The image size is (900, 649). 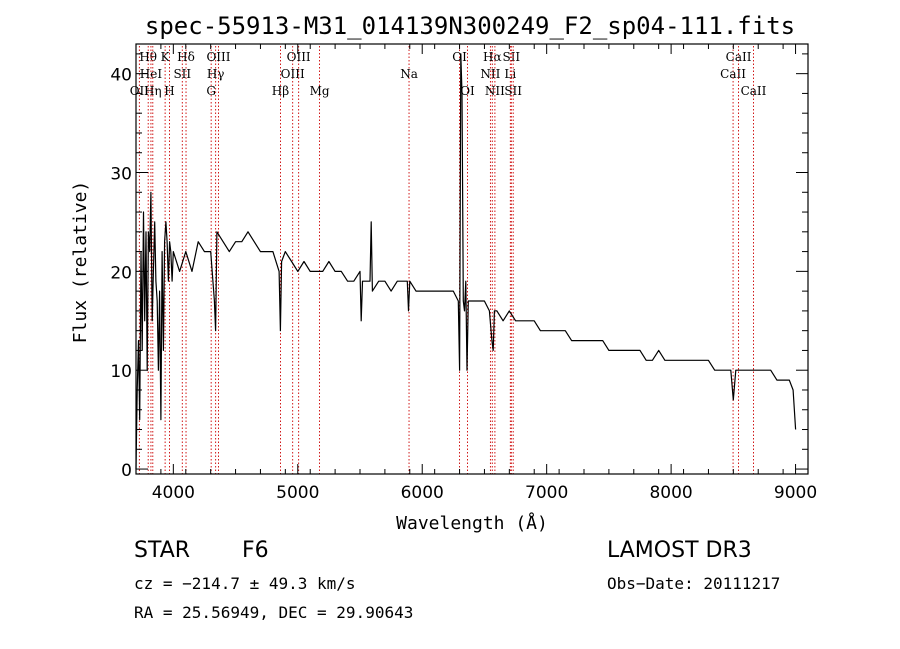 I want to click on x-tick-label: 8000, so click(x=670, y=493).